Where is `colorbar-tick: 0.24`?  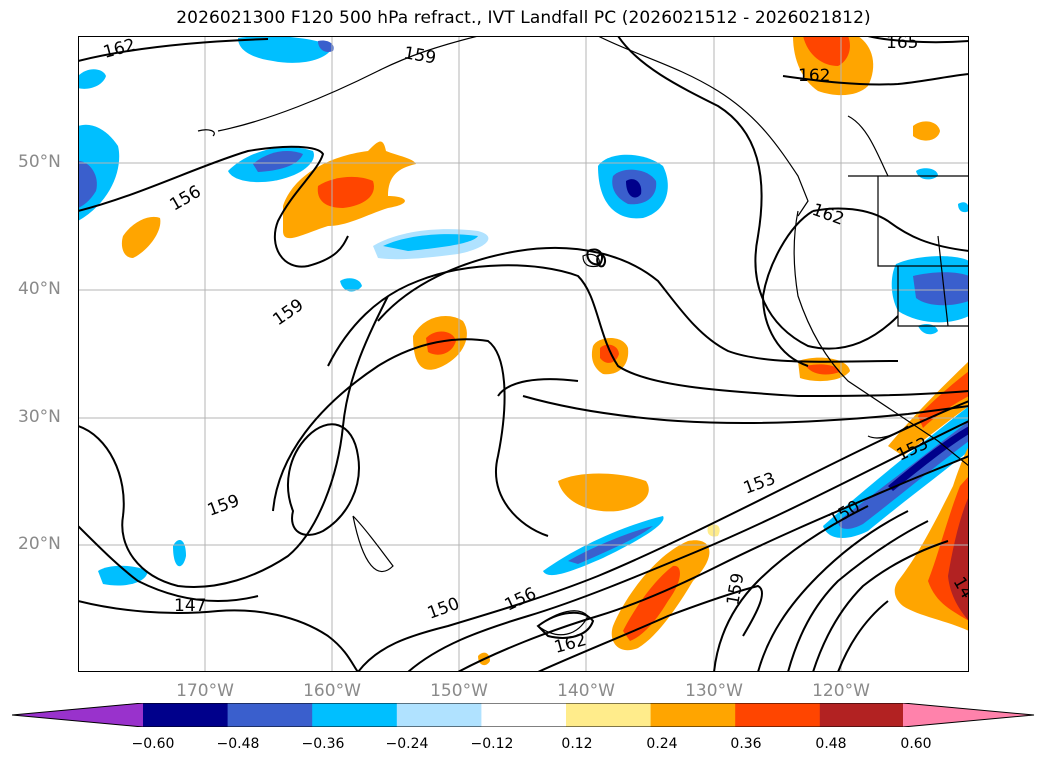 colorbar-tick: 0.24 is located at coordinates (662, 744).